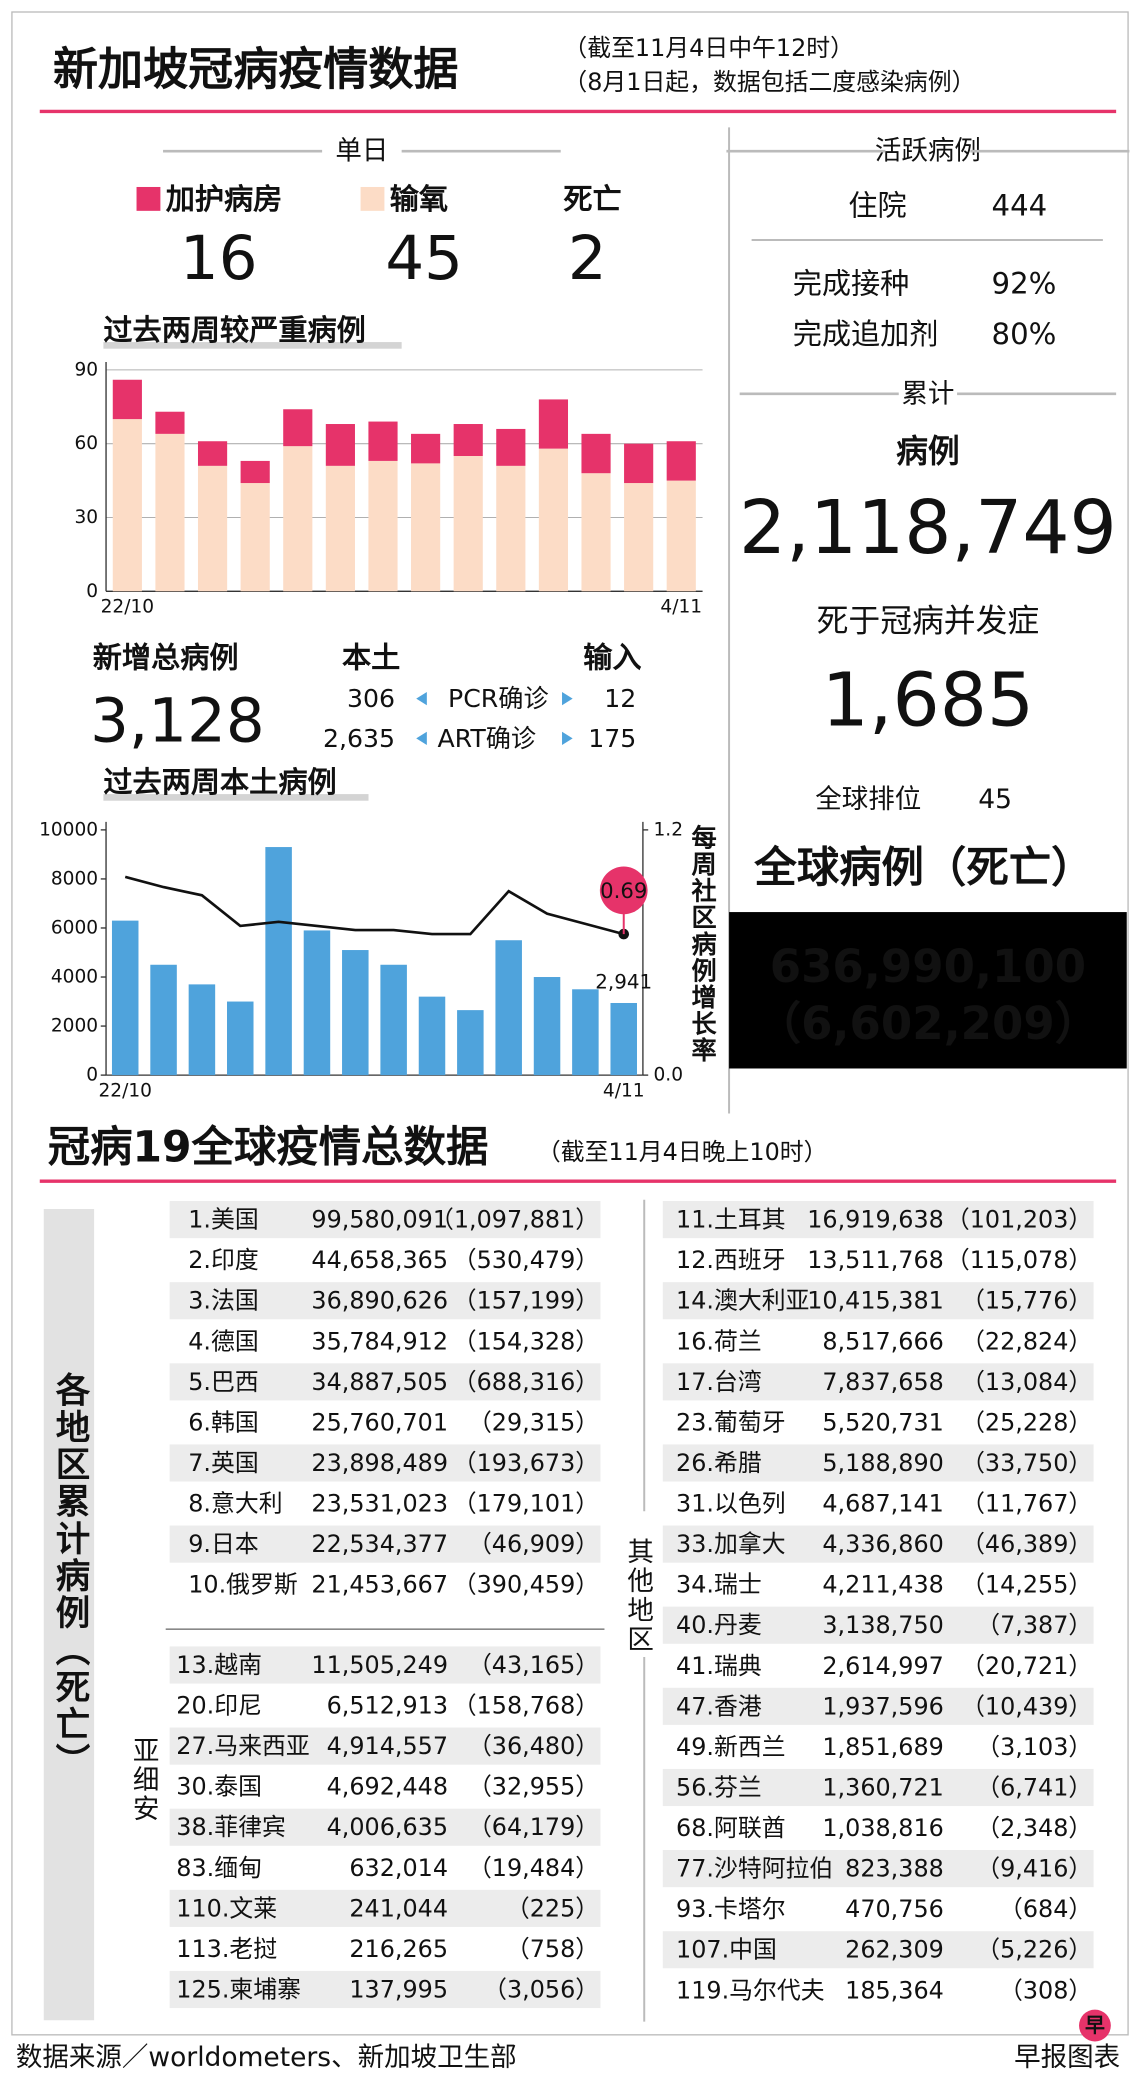 The width and height of the screenshot is (1140, 2076). Describe the element at coordinates (526, 1706) in the screenshot. I see `region-deaths: （158,768）` at that location.